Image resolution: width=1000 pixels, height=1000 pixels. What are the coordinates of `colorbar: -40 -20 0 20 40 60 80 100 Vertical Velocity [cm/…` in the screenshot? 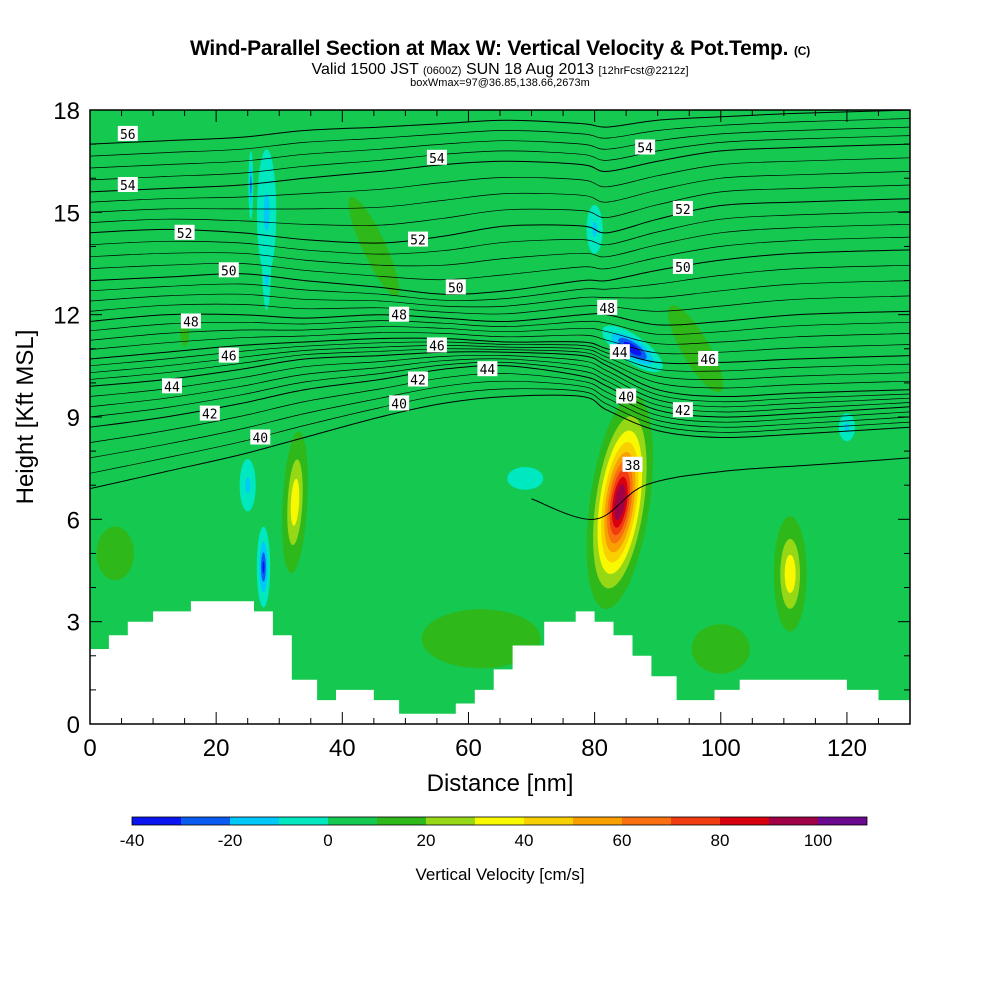 It's located at (494, 850).